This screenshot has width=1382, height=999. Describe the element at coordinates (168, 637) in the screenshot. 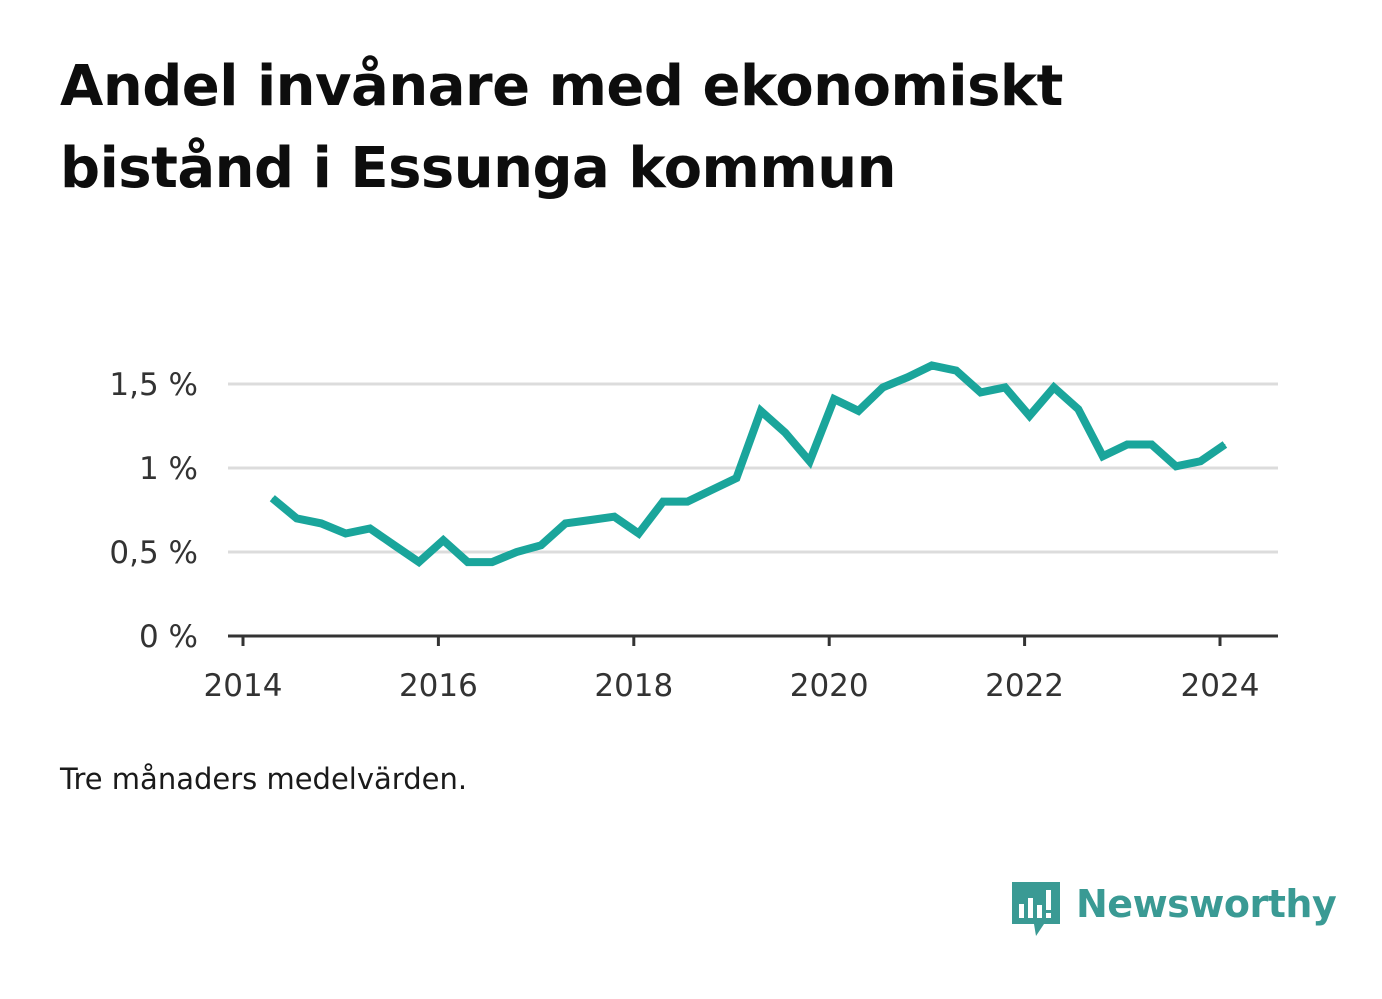

I see `y-tick-label: 0 %` at that location.